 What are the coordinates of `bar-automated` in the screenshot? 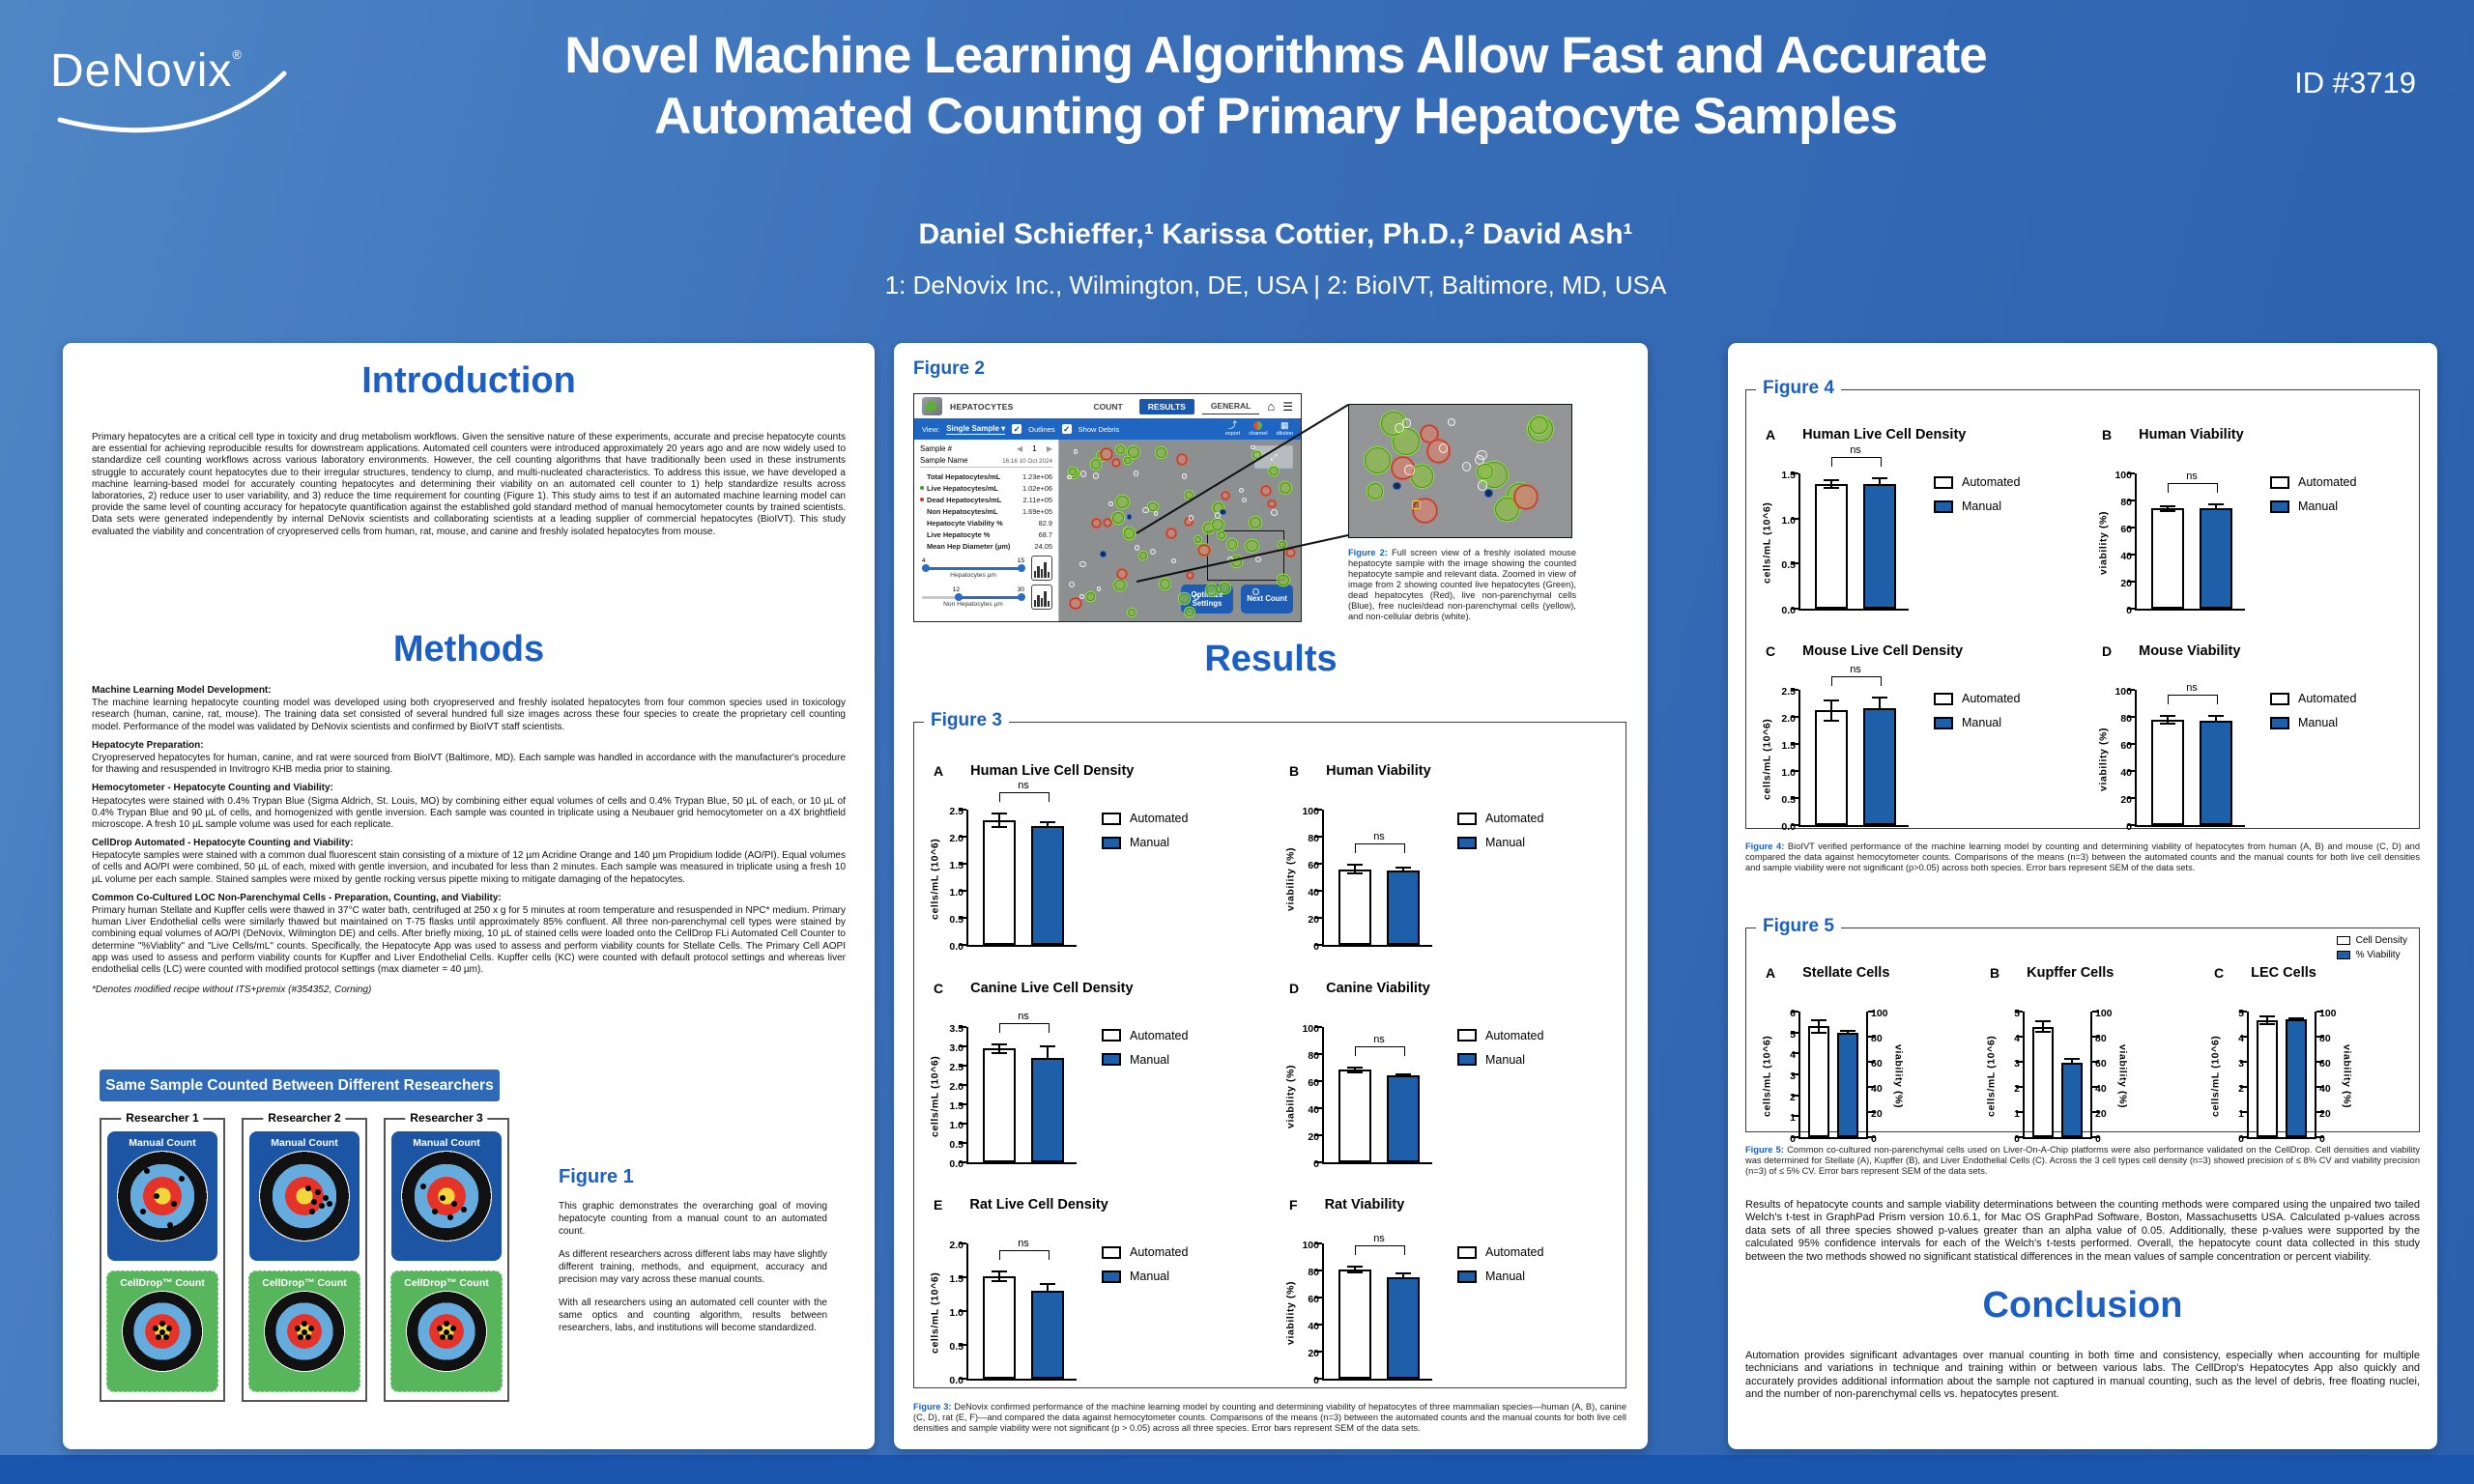 It's located at (1355, 1116).